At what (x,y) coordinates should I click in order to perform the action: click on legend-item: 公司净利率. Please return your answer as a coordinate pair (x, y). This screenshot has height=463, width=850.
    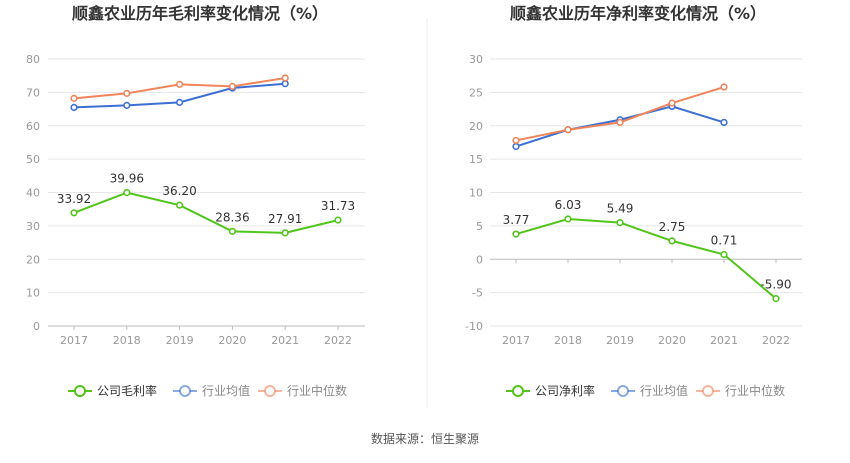
    Looking at the image, I should click on (550, 390).